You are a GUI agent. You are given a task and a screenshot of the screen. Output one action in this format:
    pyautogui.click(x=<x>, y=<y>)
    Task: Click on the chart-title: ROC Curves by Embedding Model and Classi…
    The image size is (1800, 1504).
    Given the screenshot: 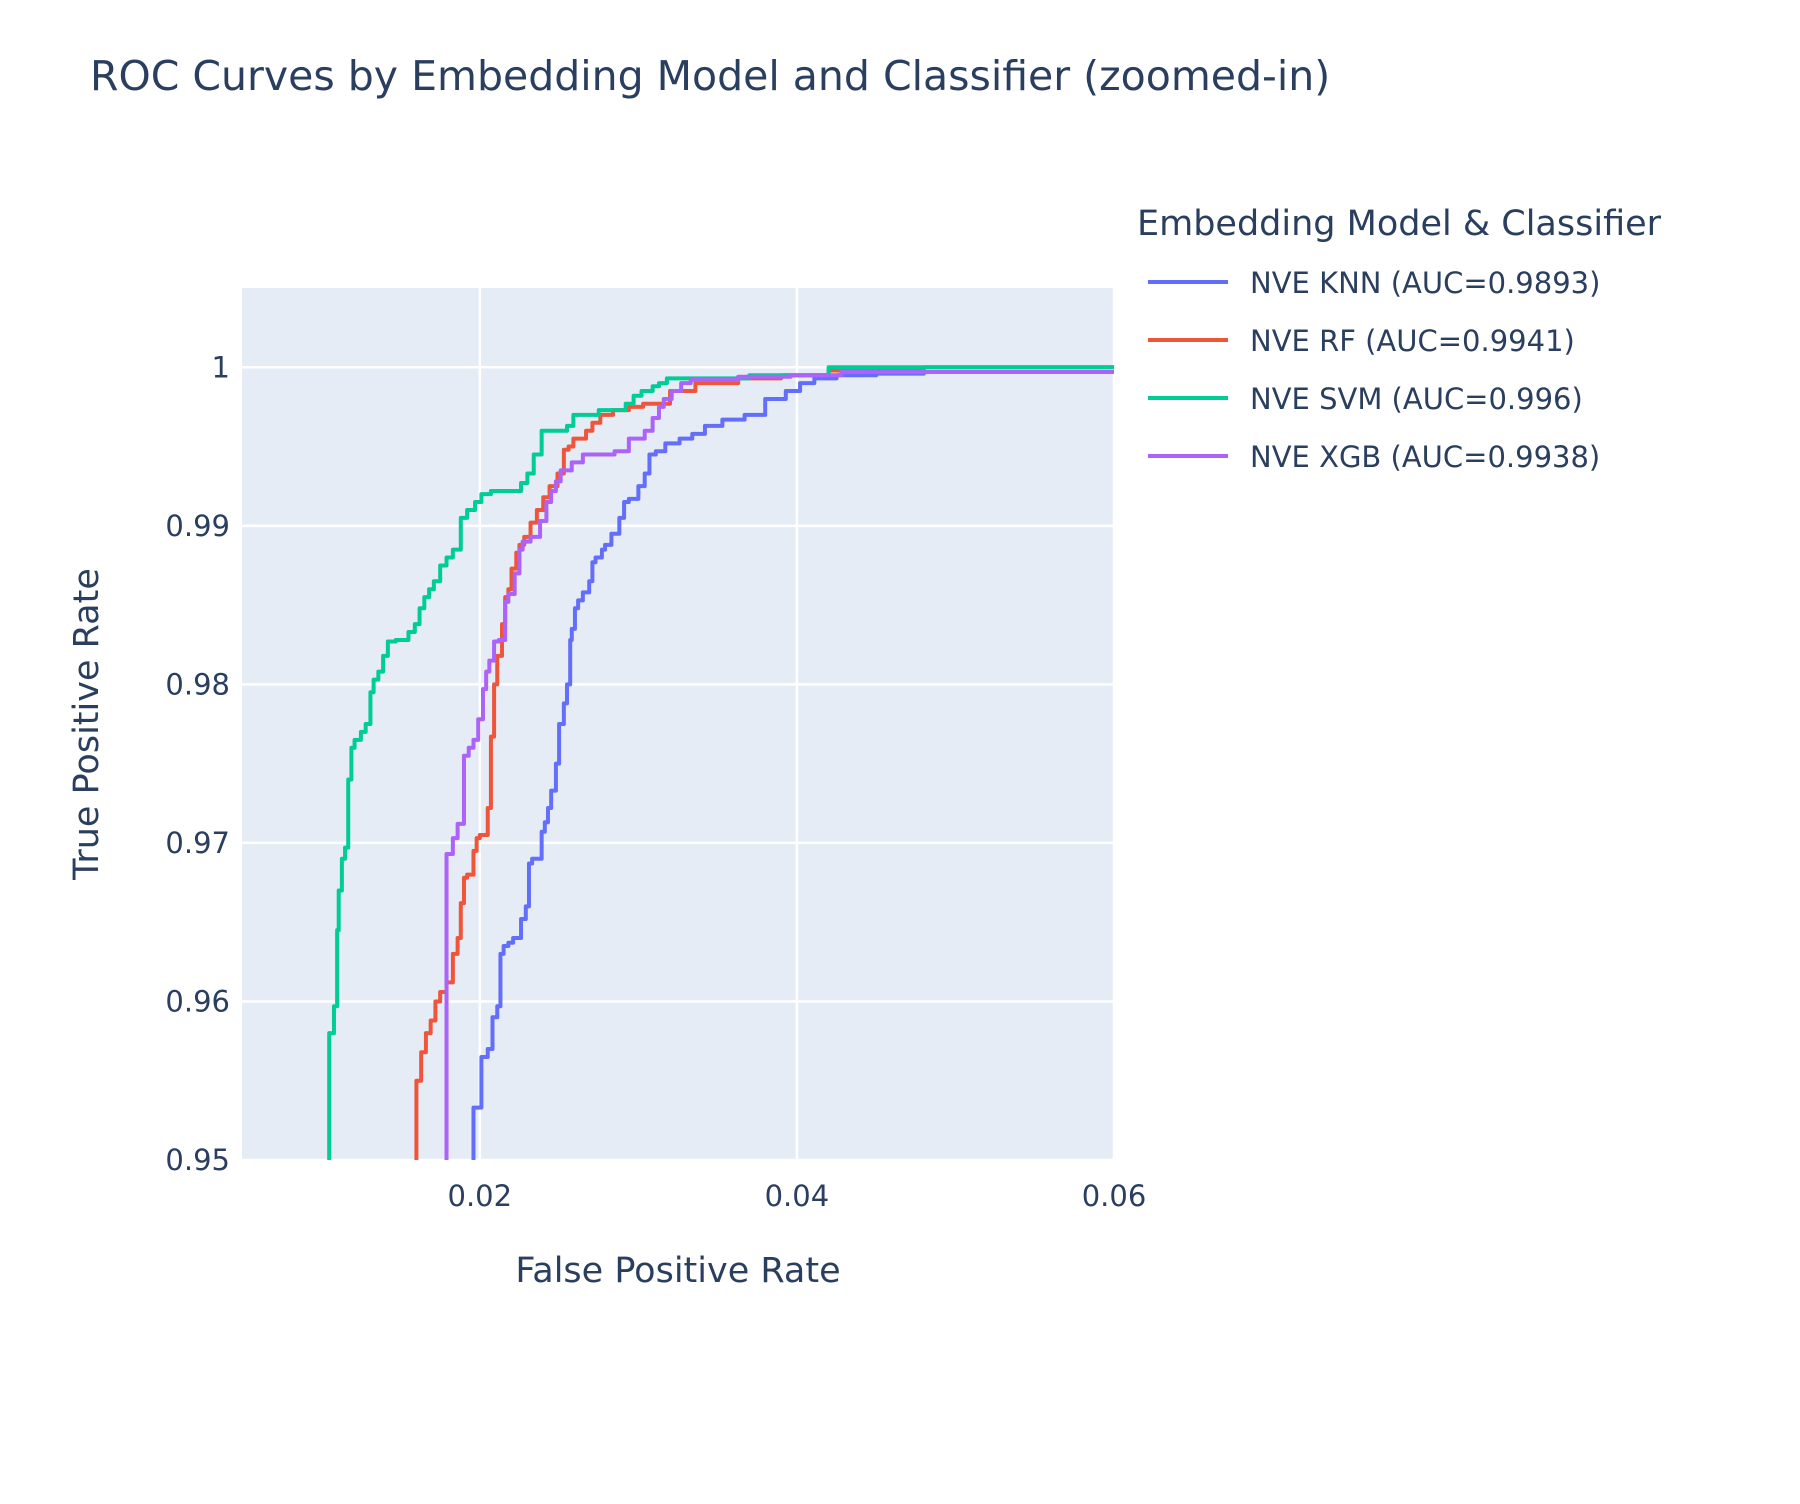 What is the action you would take?
    pyautogui.click(x=710, y=76)
    